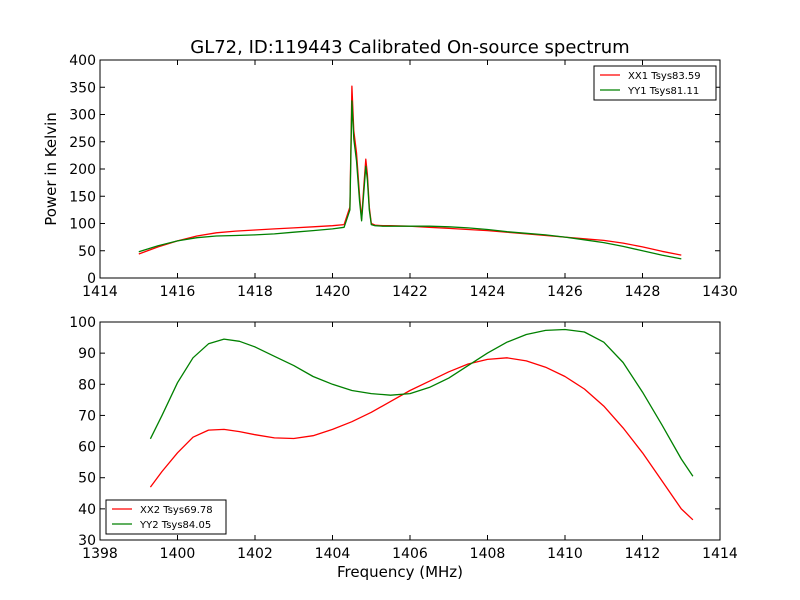  Describe the element at coordinates (643, 554) in the screenshot. I see `x-tick-label: 1412` at that location.